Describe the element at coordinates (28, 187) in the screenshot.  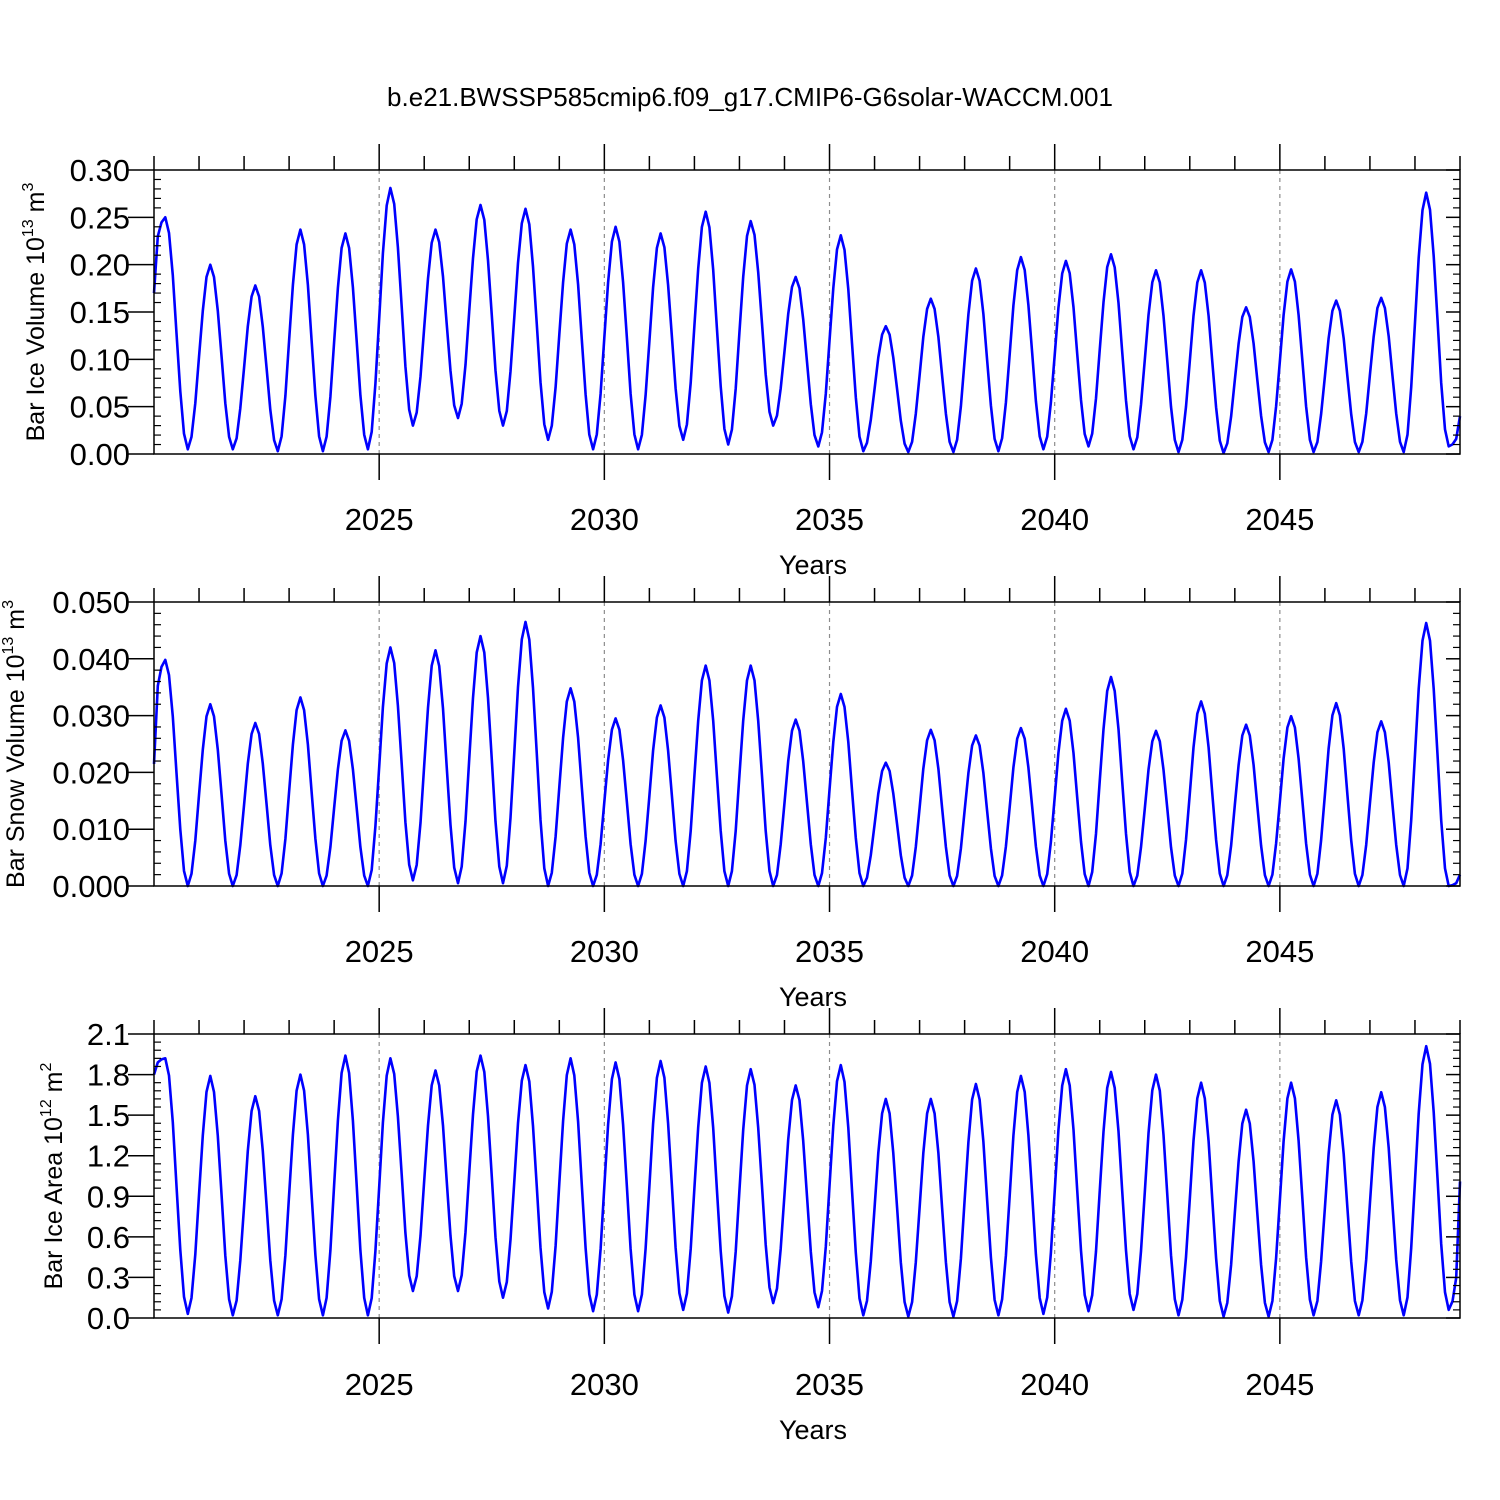
I see `y-axis-label-ice-volume-unit-exp: 3` at that location.